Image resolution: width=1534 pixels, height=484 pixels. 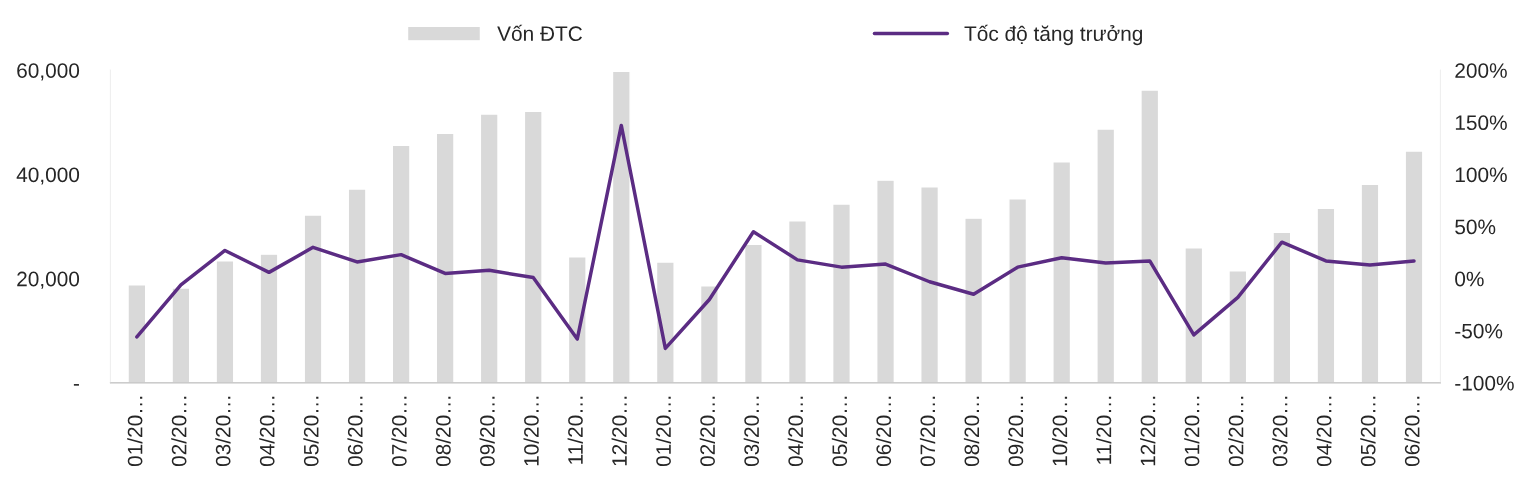 I want to click on y-tick-label: 40,000, so click(x=48, y=176).